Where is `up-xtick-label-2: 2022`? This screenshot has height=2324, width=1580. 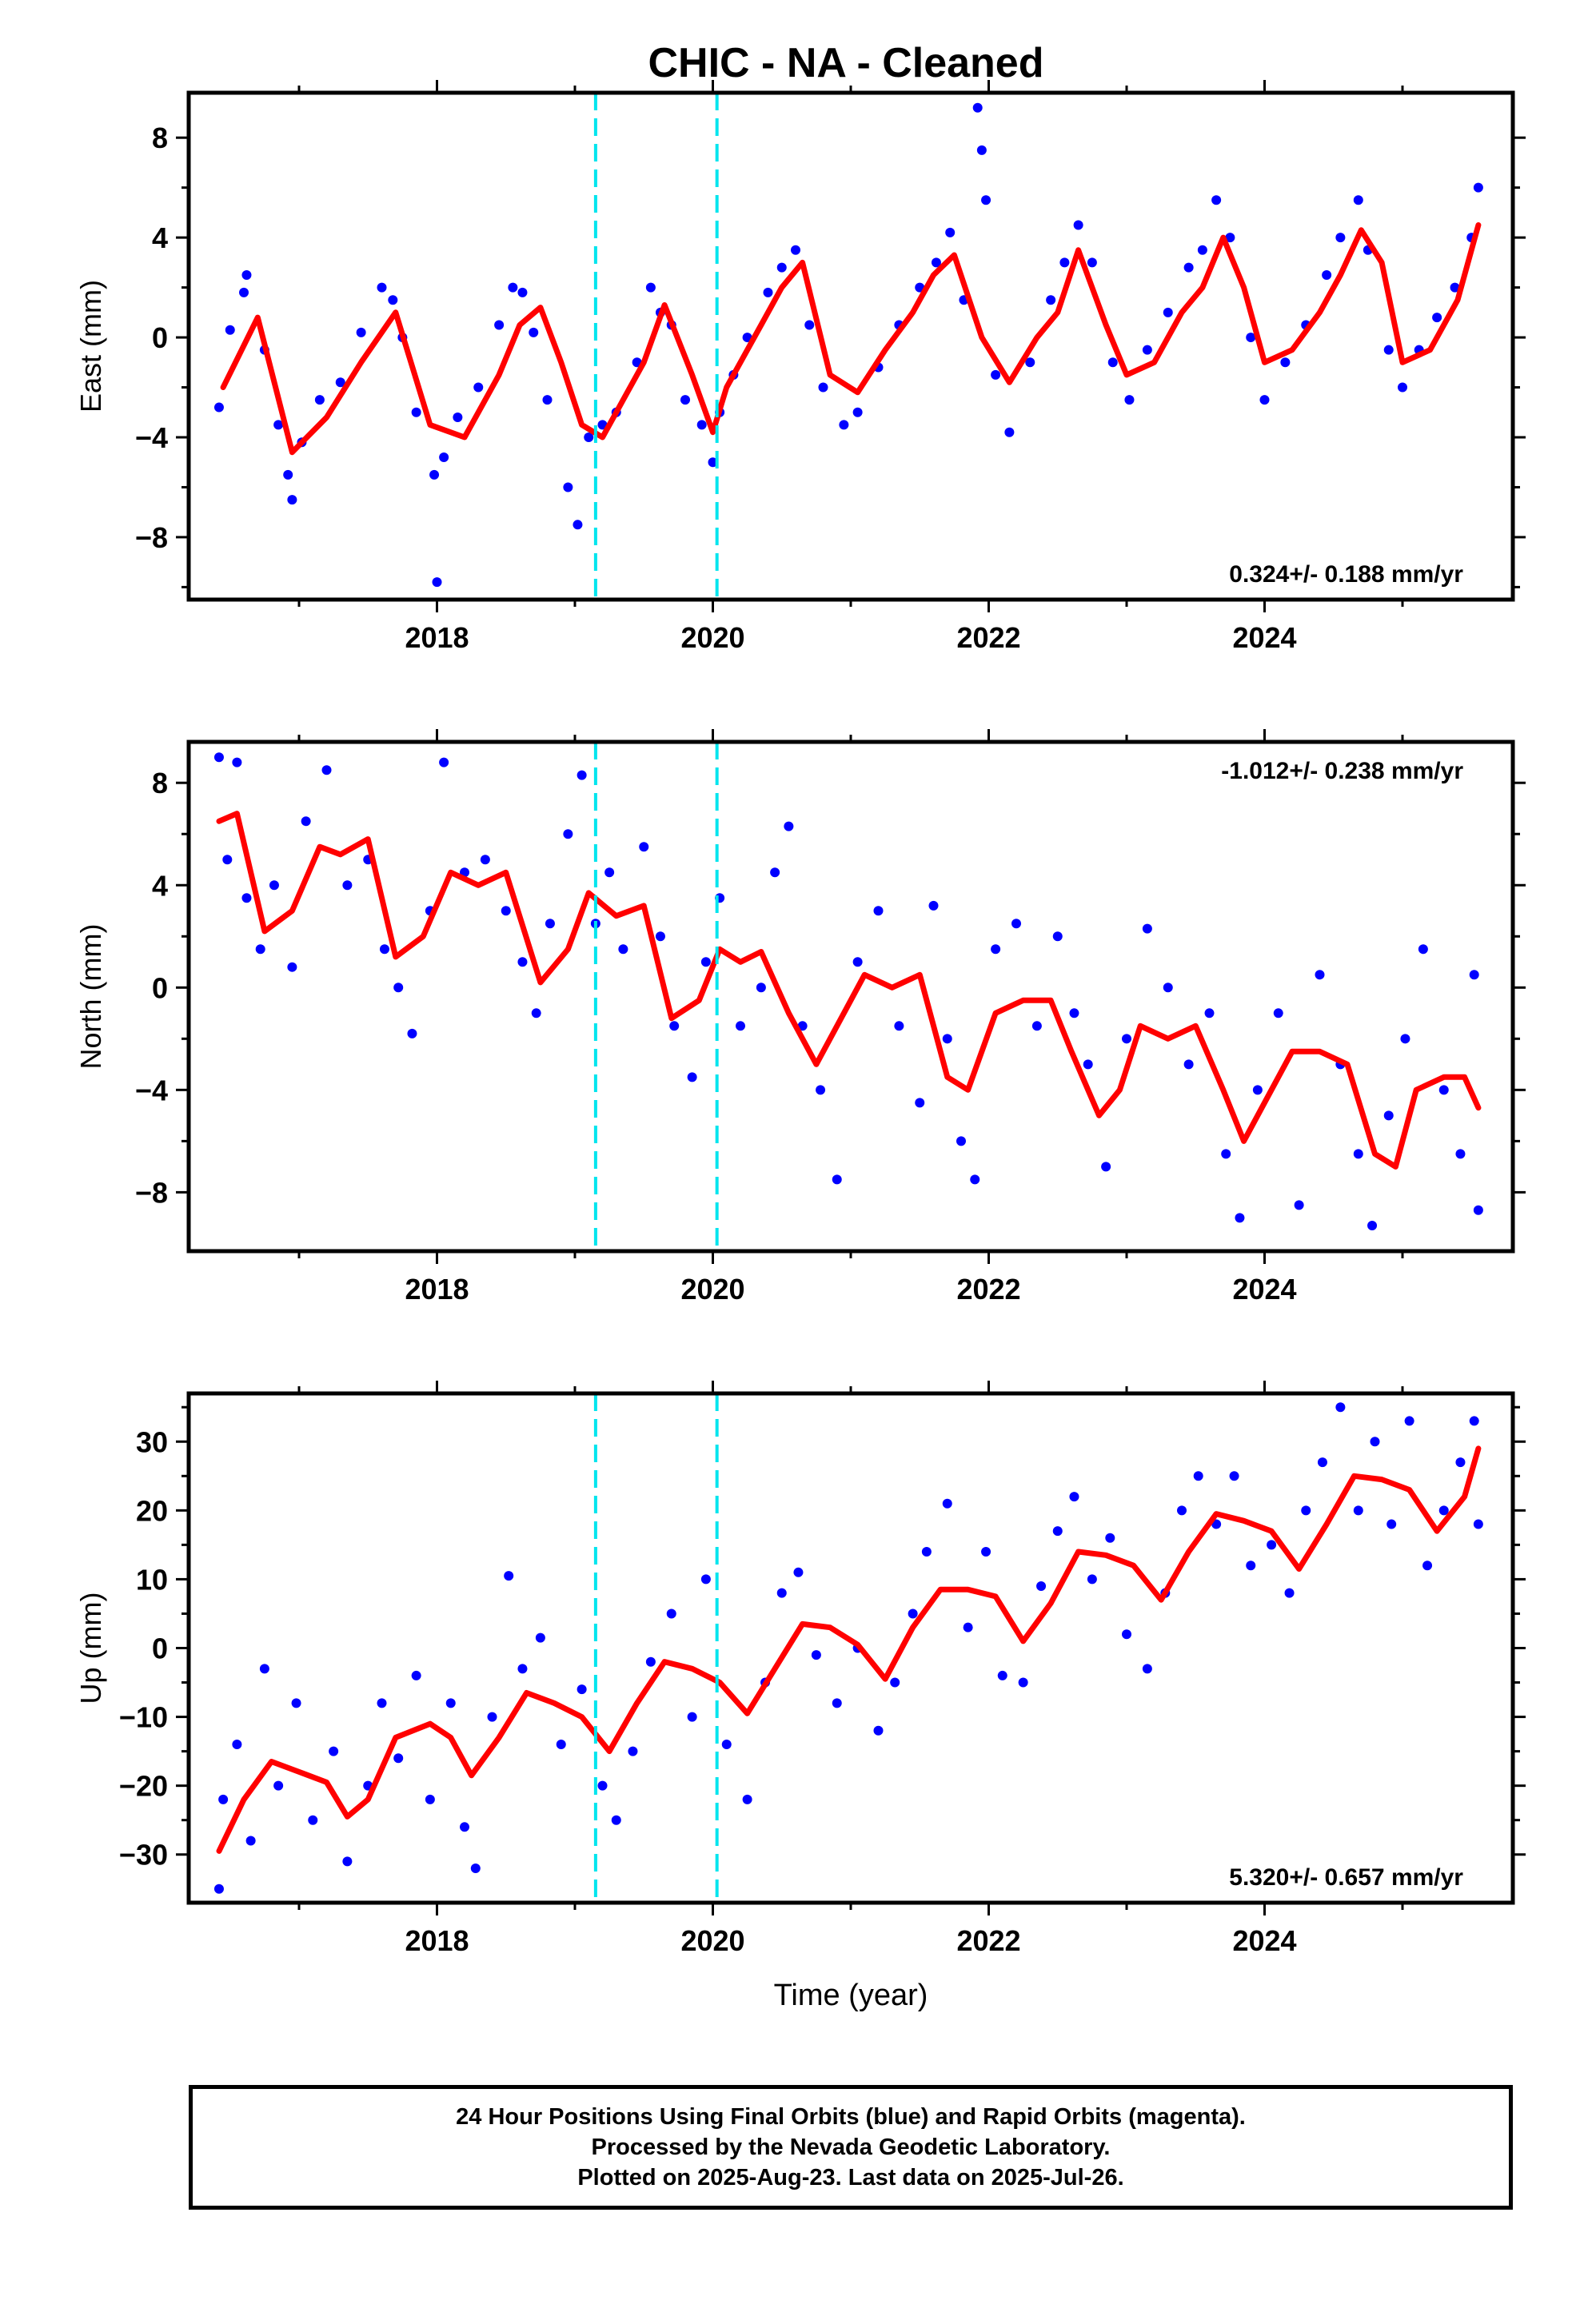
up-xtick-label-2: 2022 is located at coordinates (988, 1940).